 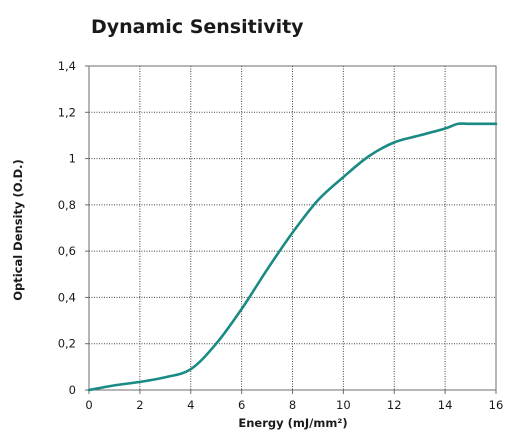 What do you see at coordinates (292, 405) in the screenshot?
I see `x-tick-label-4: 8` at bounding box center [292, 405].